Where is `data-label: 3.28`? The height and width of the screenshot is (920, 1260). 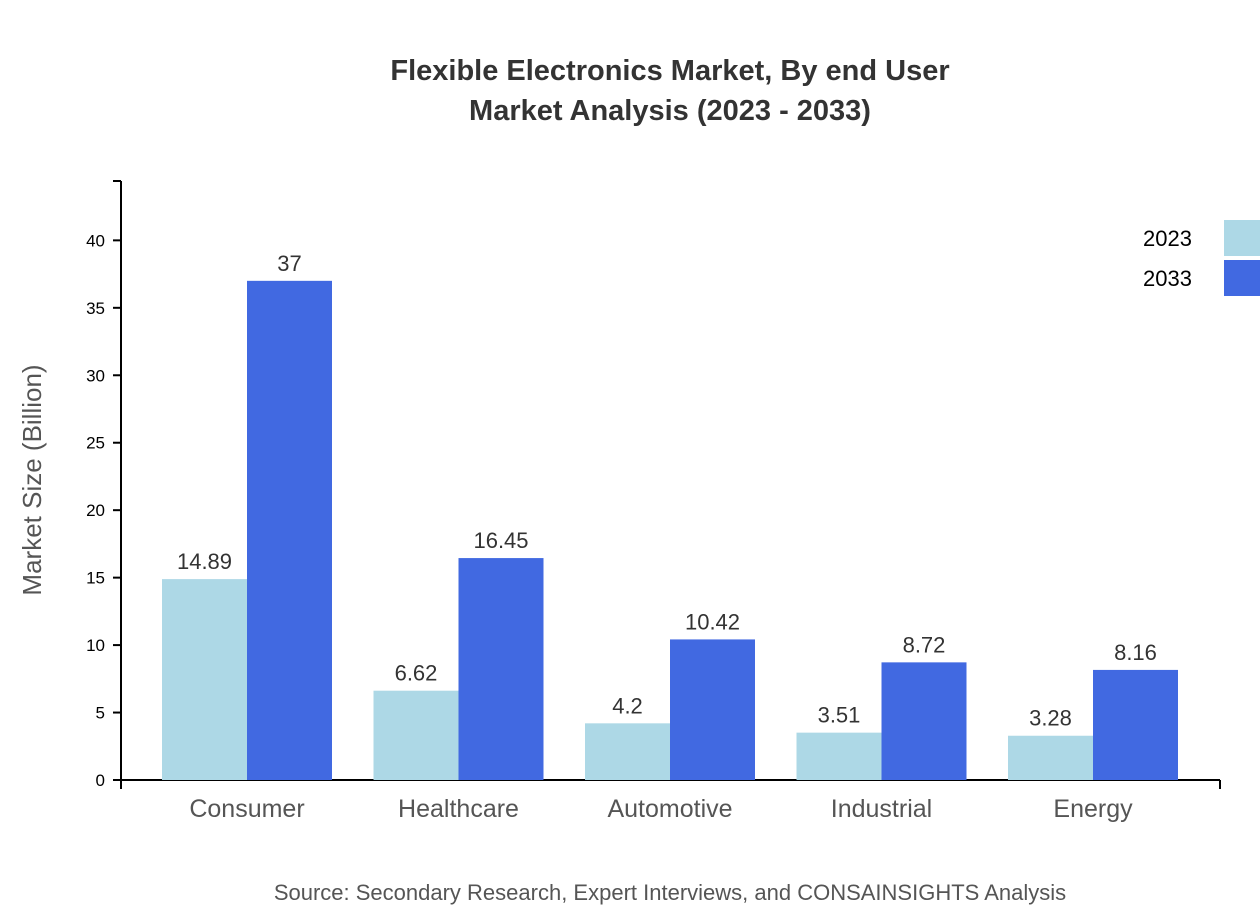
data-label: 3.28 is located at coordinates (1050, 718).